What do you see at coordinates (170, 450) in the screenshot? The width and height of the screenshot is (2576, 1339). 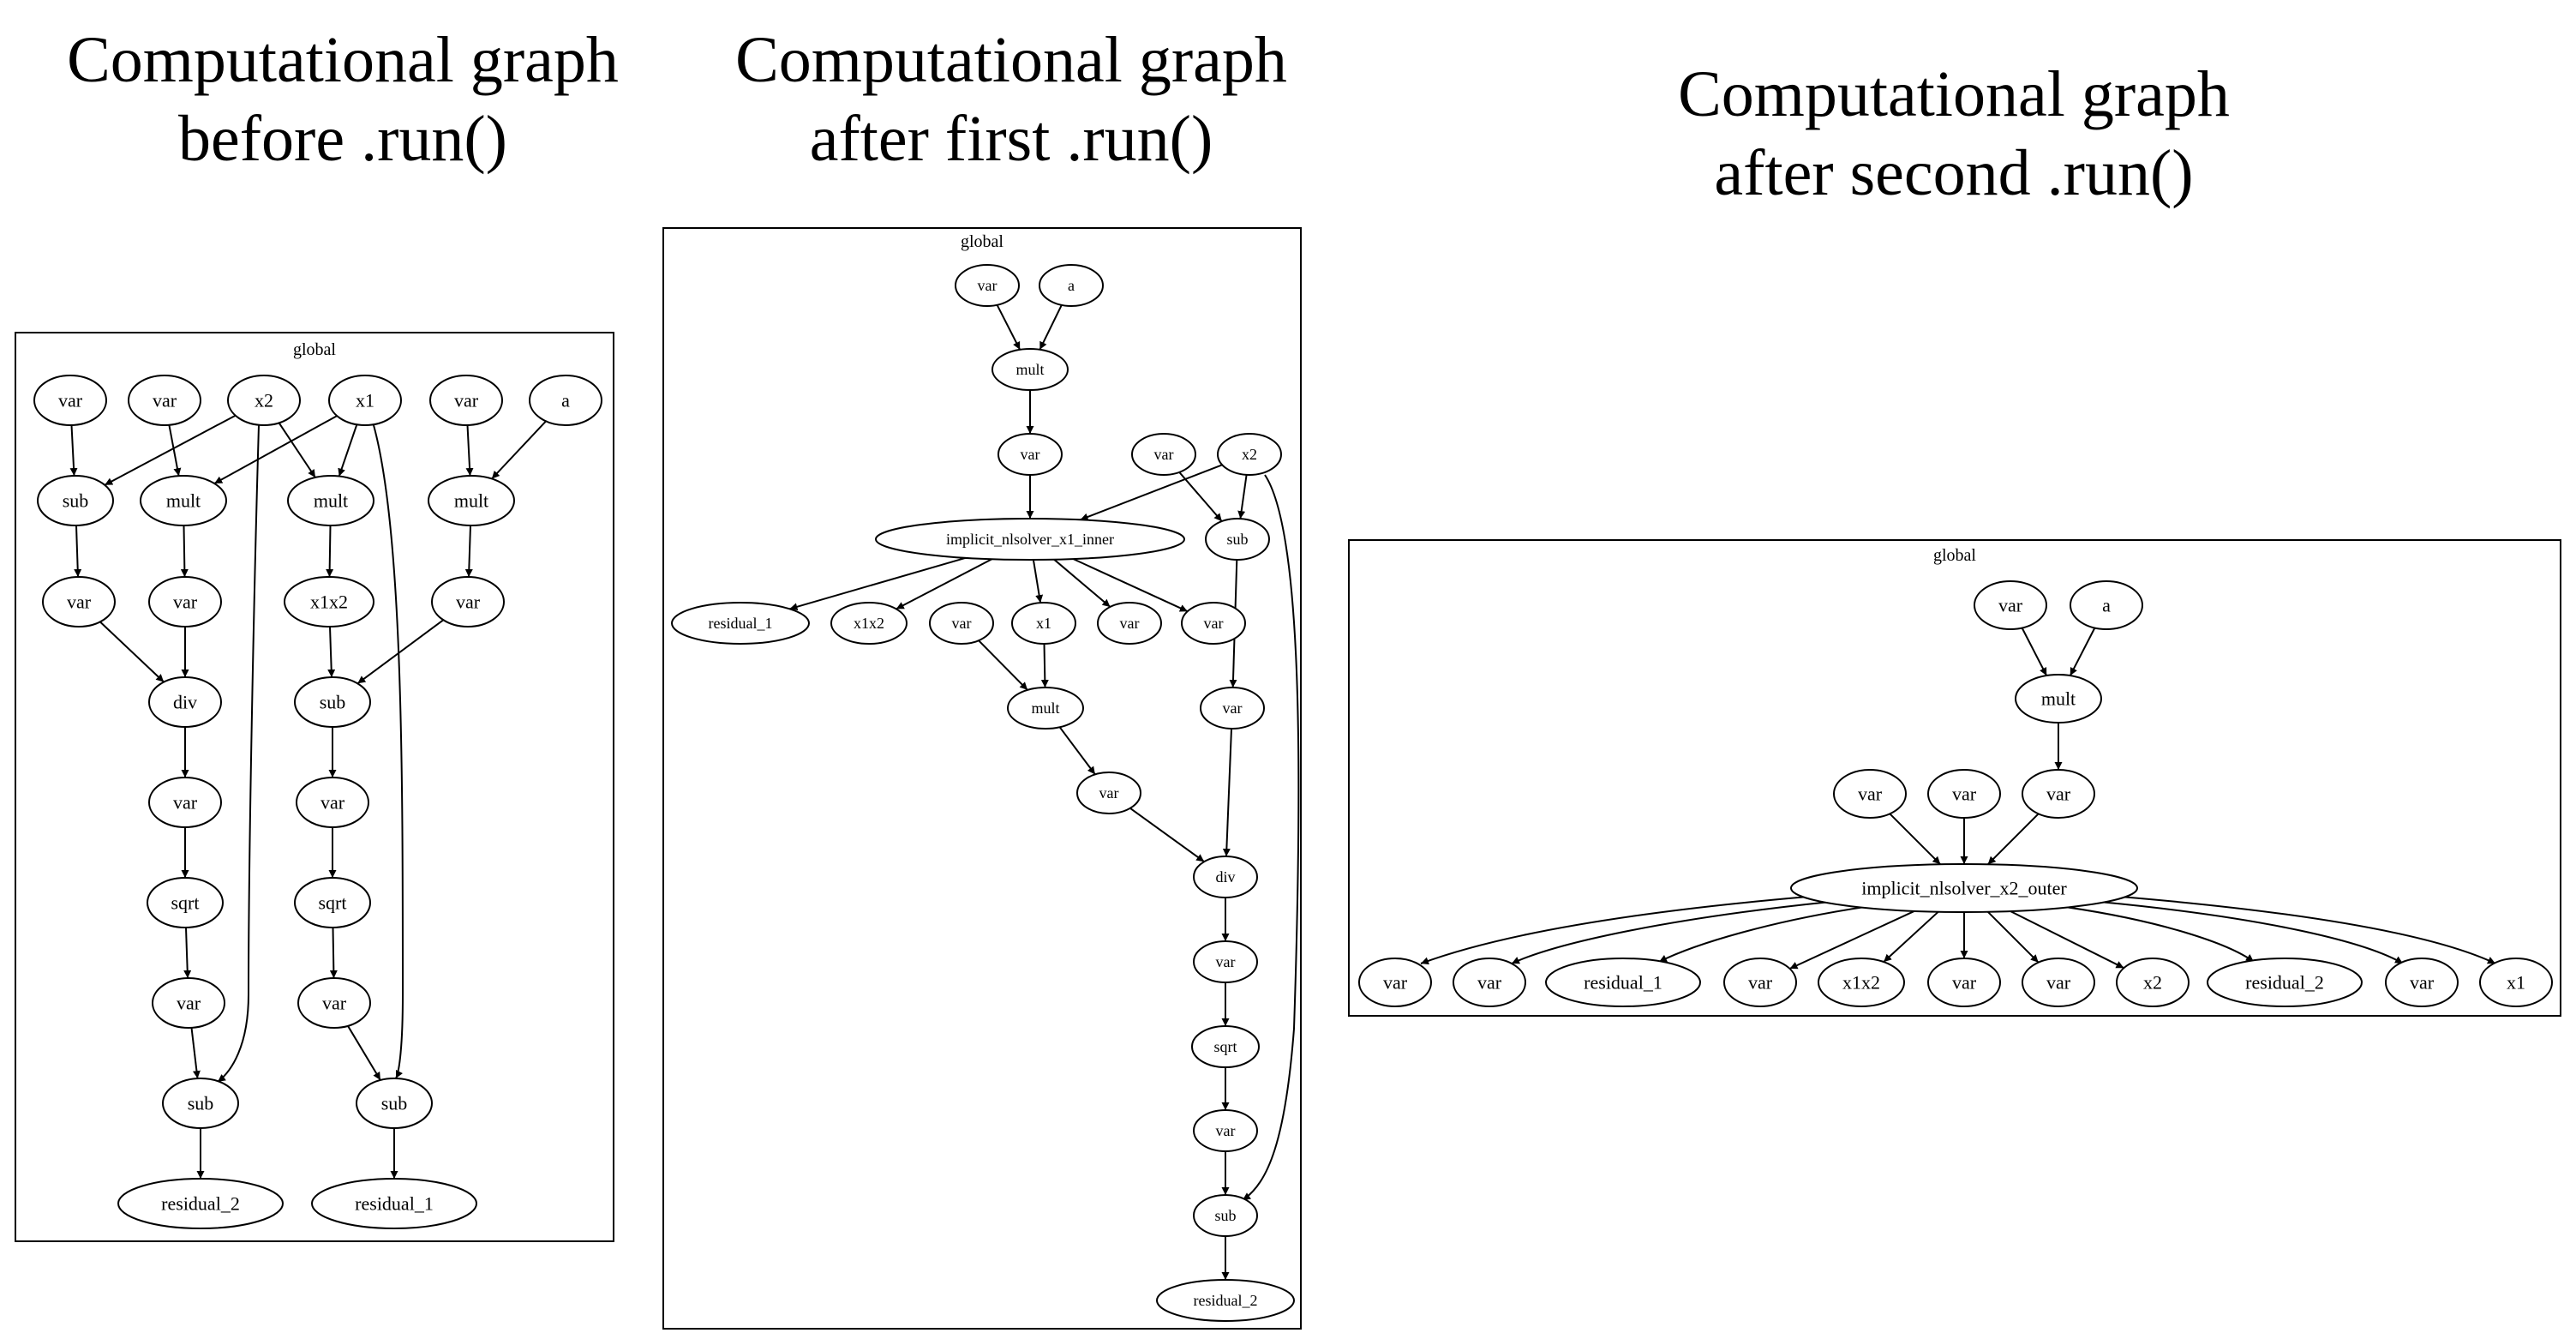 I see `edge-x2-to-sub1` at bounding box center [170, 450].